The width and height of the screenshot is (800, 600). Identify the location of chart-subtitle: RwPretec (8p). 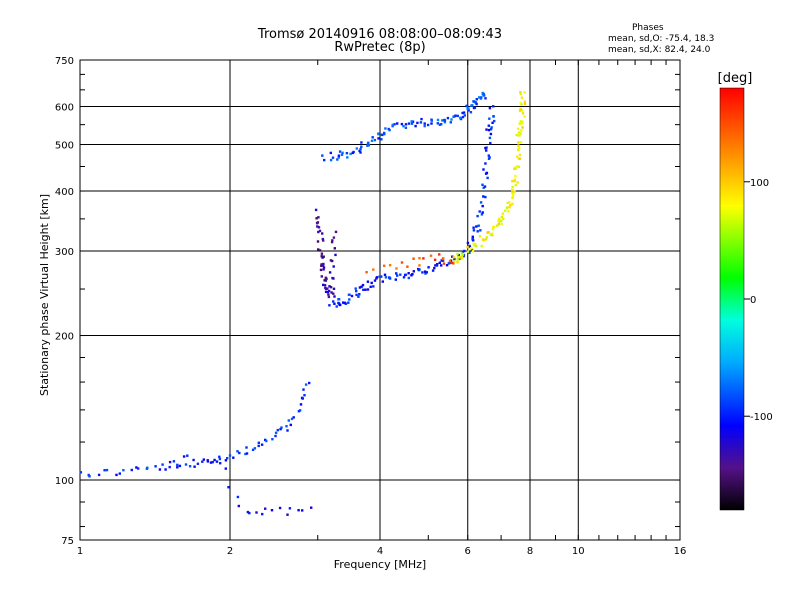
(380, 47).